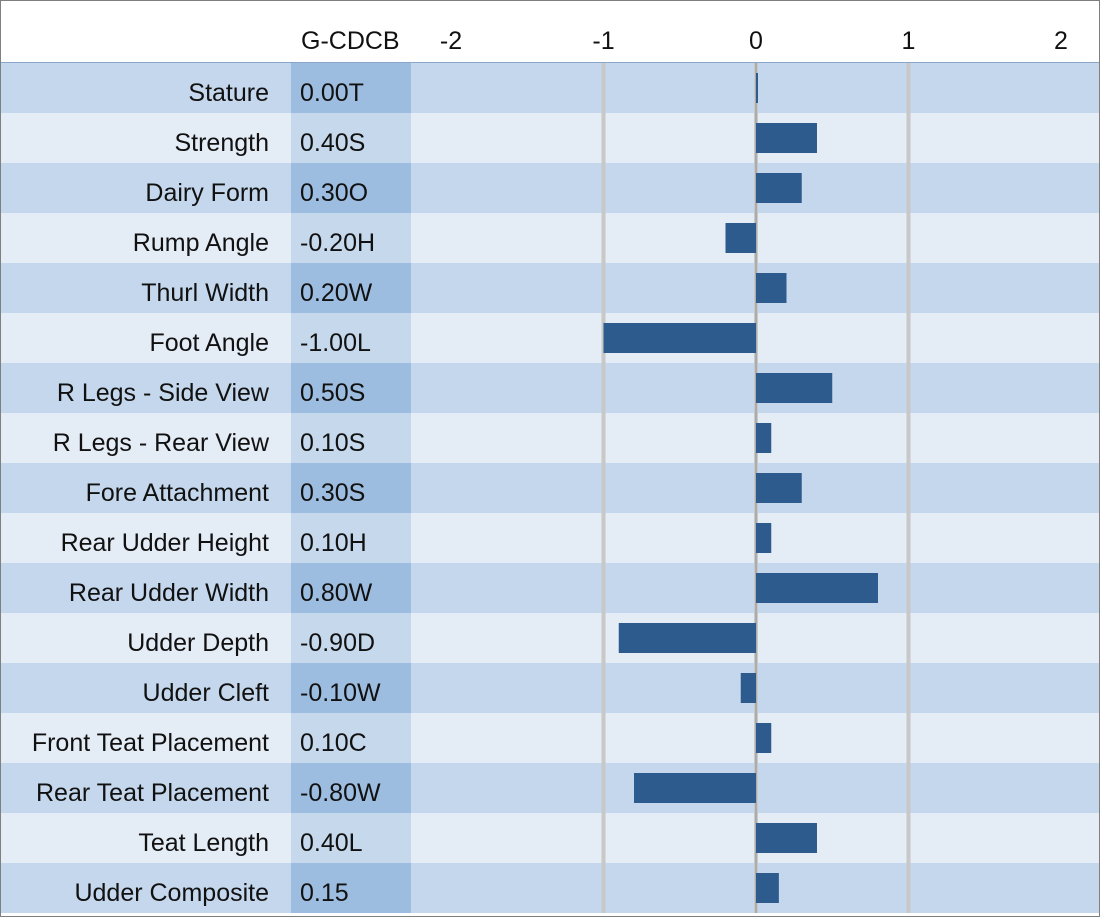  I want to click on x-tick-label: -1, so click(603, 41).